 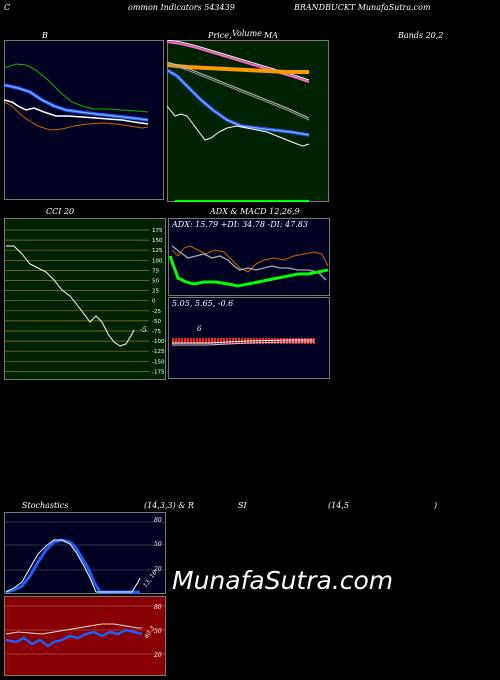 What do you see at coordinates (242, 505) in the screenshot?
I see `stoch-title-c: SI` at bounding box center [242, 505].